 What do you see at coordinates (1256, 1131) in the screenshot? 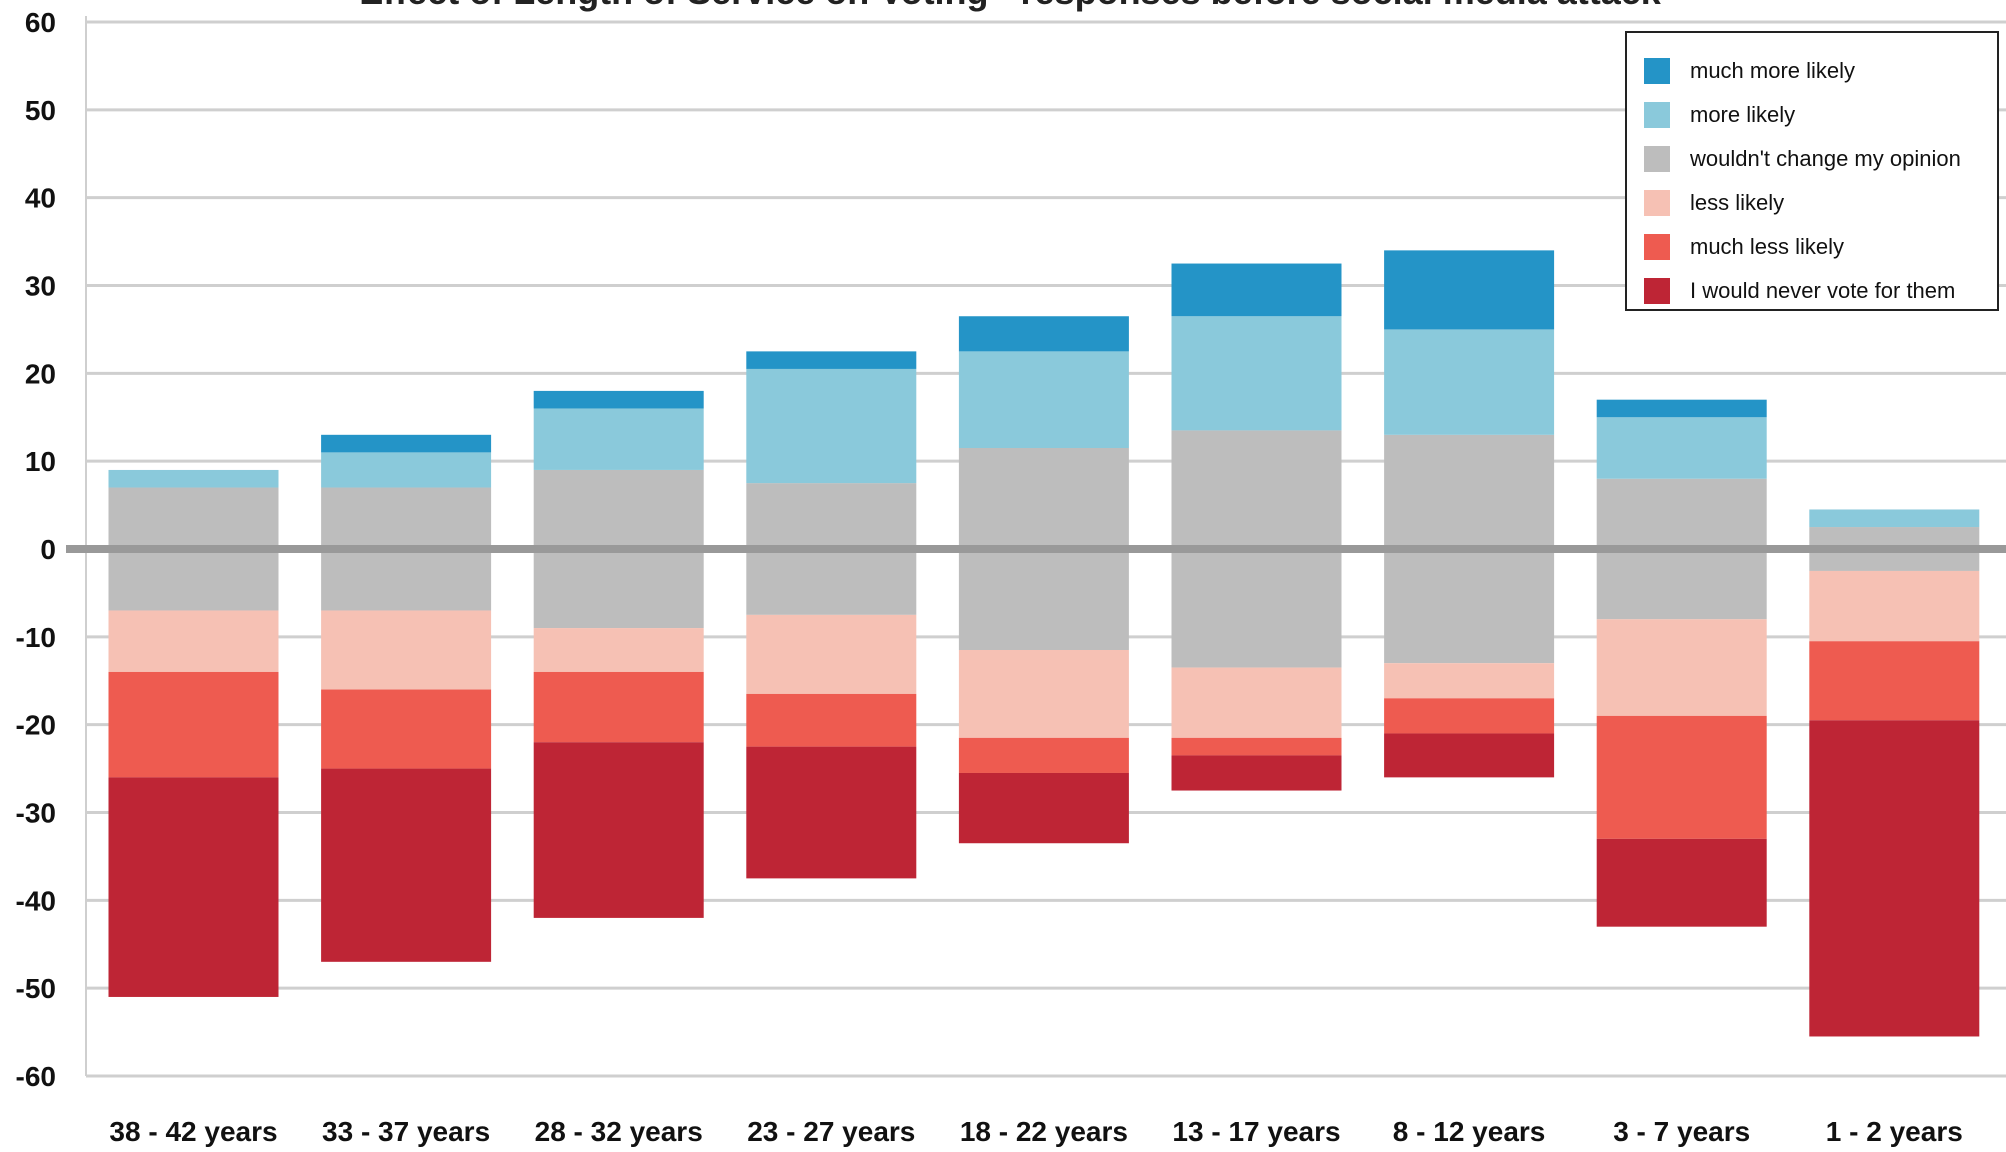
I see `x-category-label: 13 - 17 years` at bounding box center [1256, 1131].